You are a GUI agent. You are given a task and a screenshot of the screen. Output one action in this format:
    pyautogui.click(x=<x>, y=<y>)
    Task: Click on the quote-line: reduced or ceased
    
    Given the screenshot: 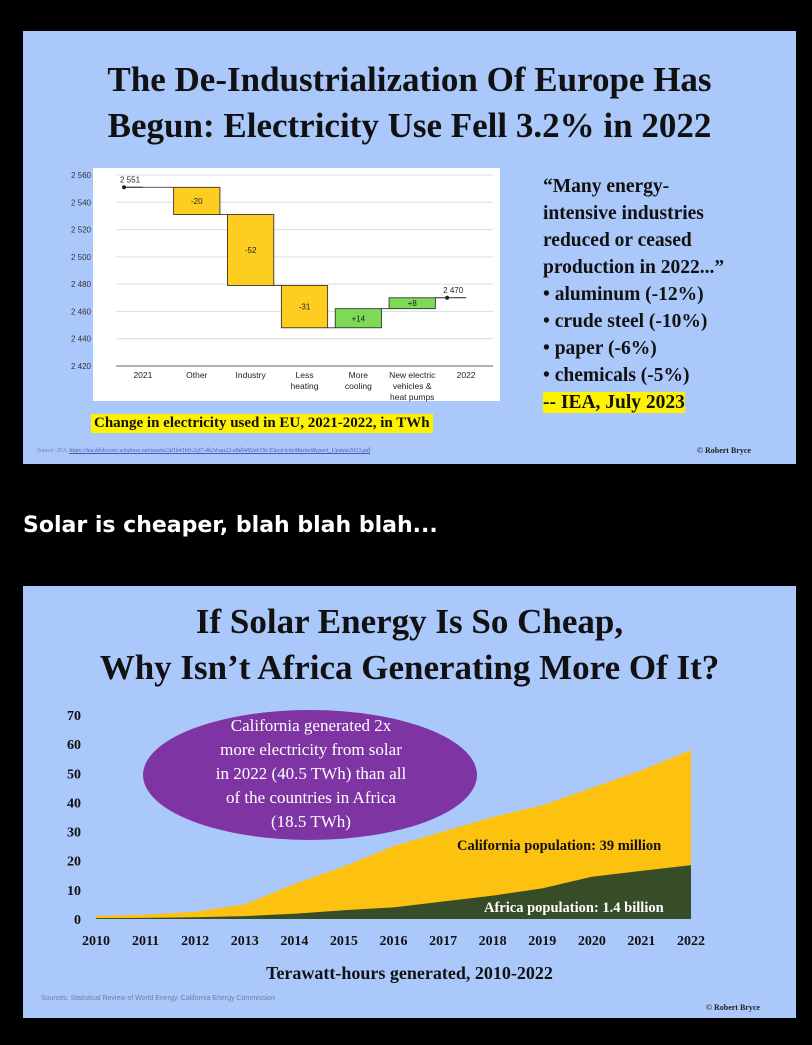 What is the action you would take?
    pyautogui.click(x=617, y=240)
    